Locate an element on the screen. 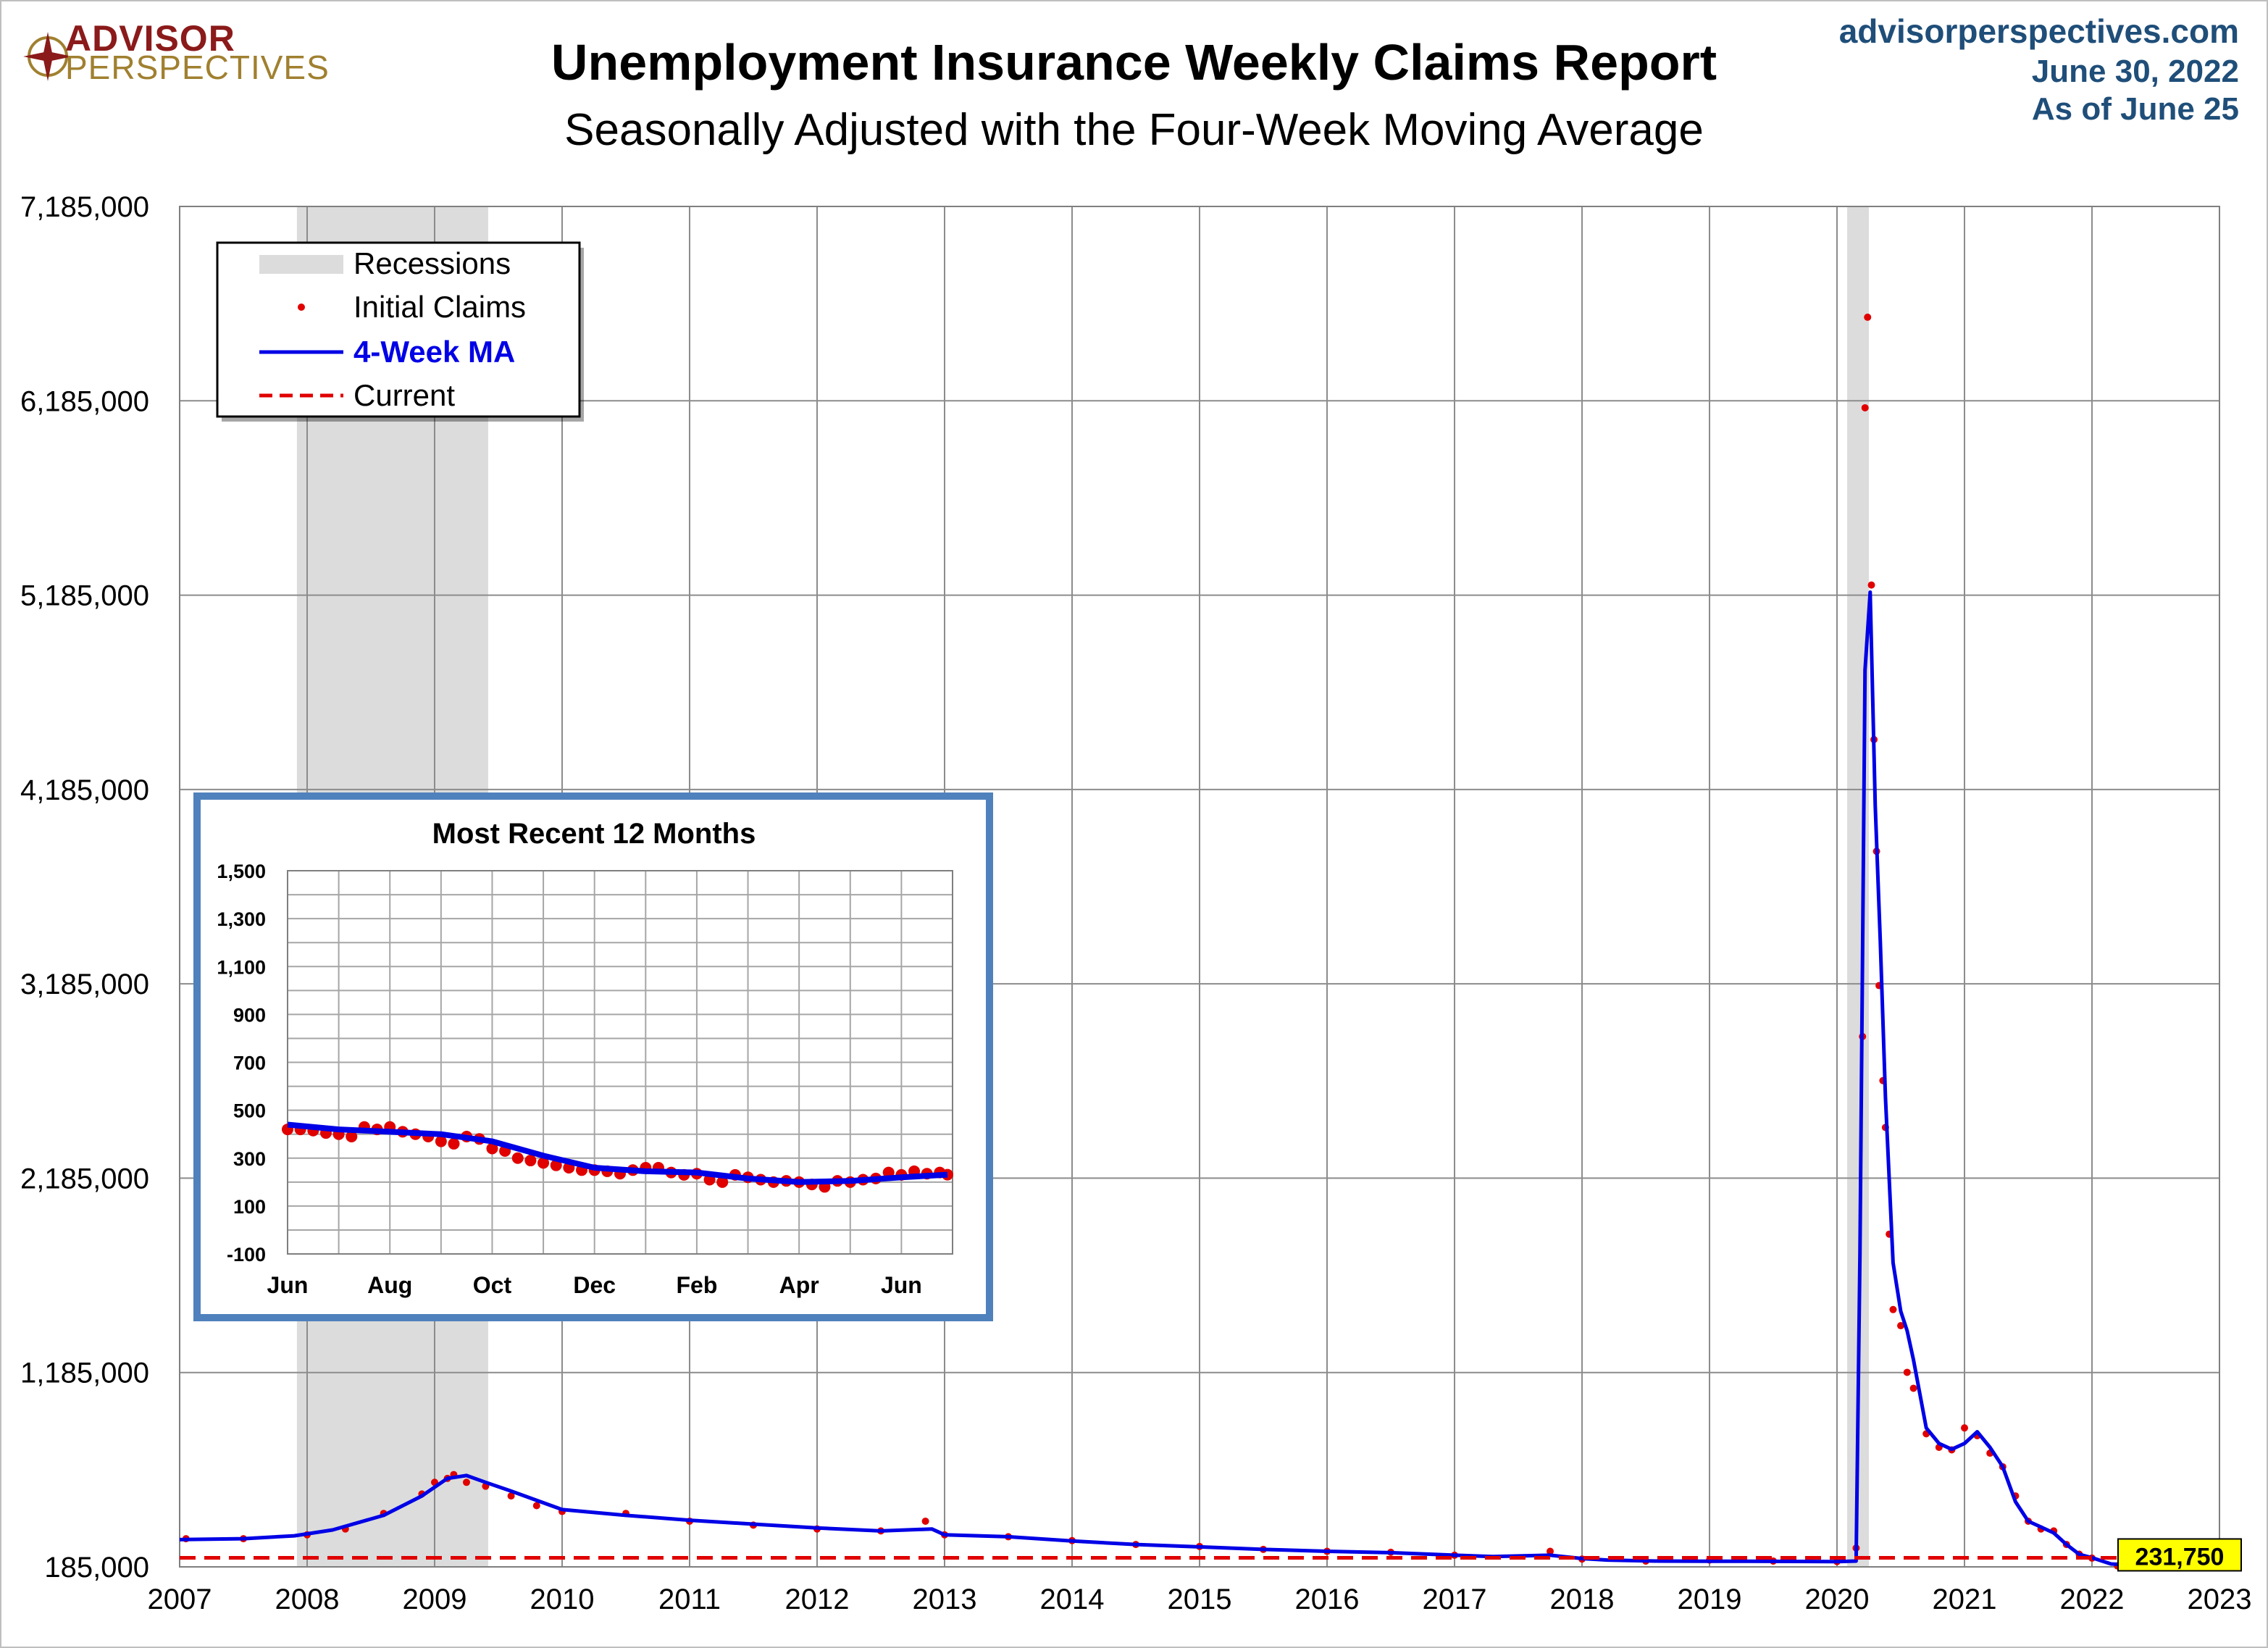 The height and width of the screenshot is (1648, 2268). legend-label-ma: 4-Week MA is located at coordinates (434, 352).